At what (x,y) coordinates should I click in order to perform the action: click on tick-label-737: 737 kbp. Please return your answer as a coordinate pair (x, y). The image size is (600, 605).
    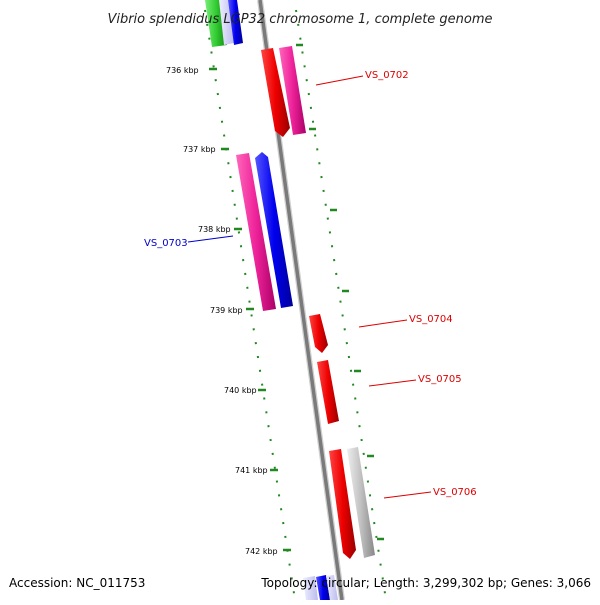
    Looking at the image, I should click on (199, 149).